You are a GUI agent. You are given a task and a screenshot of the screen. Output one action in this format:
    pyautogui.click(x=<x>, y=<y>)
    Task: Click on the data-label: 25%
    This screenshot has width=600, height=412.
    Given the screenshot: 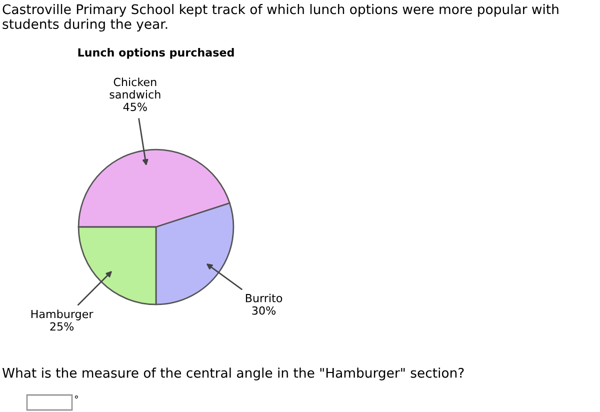 What is the action you would take?
    pyautogui.click(x=62, y=326)
    